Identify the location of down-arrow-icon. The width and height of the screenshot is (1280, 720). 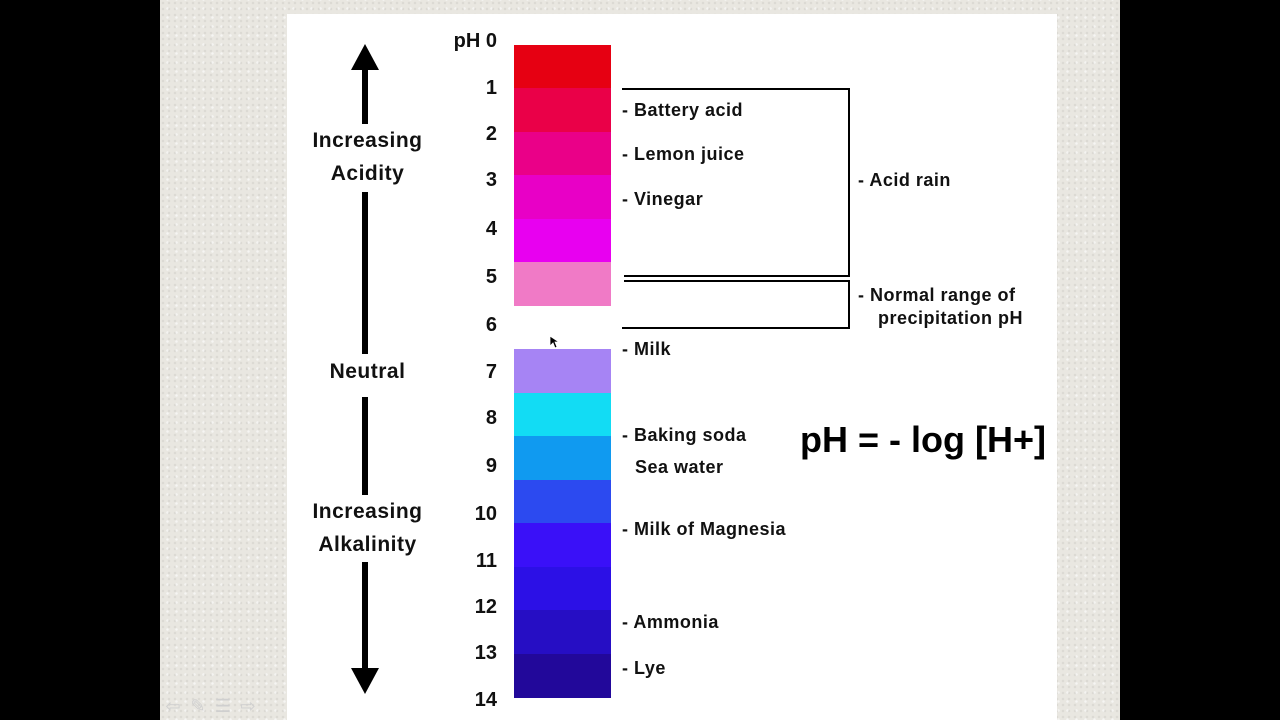
(365, 681).